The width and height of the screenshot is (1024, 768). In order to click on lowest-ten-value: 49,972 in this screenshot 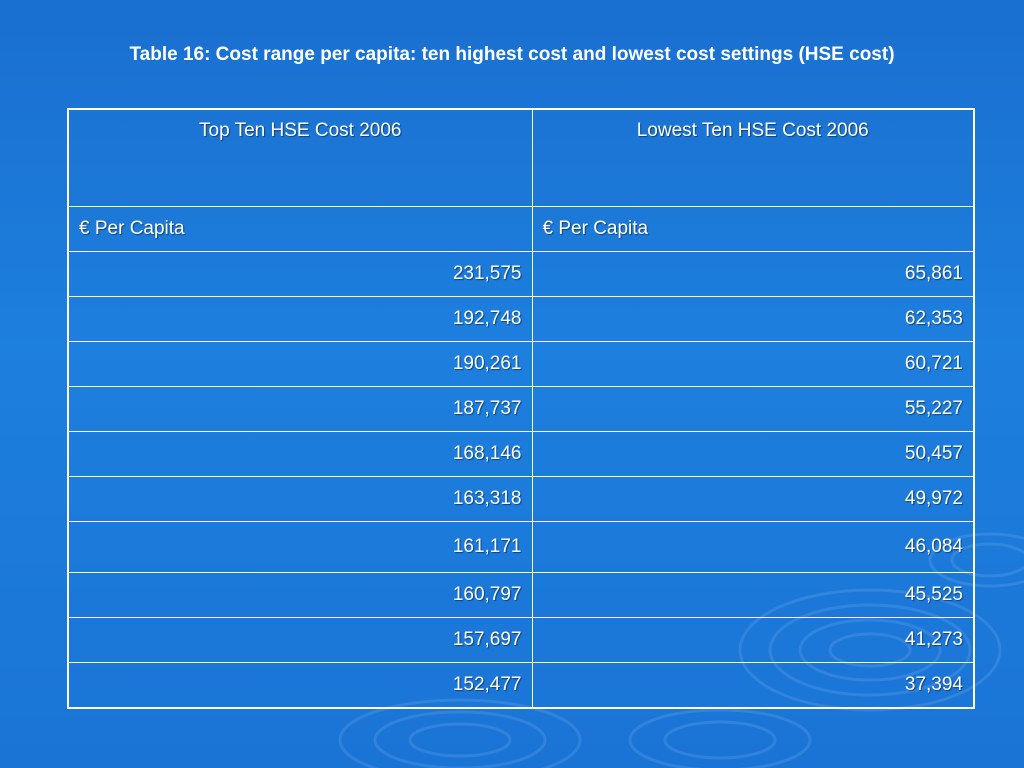, I will do `click(753, 499)`.